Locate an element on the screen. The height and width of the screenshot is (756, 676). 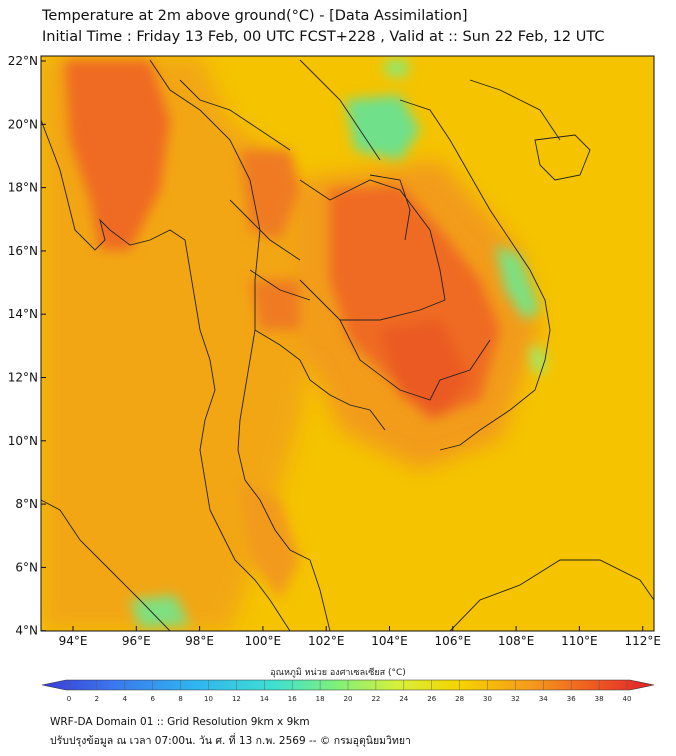
lat-label: 22°N is located at coordinates (23, 61).